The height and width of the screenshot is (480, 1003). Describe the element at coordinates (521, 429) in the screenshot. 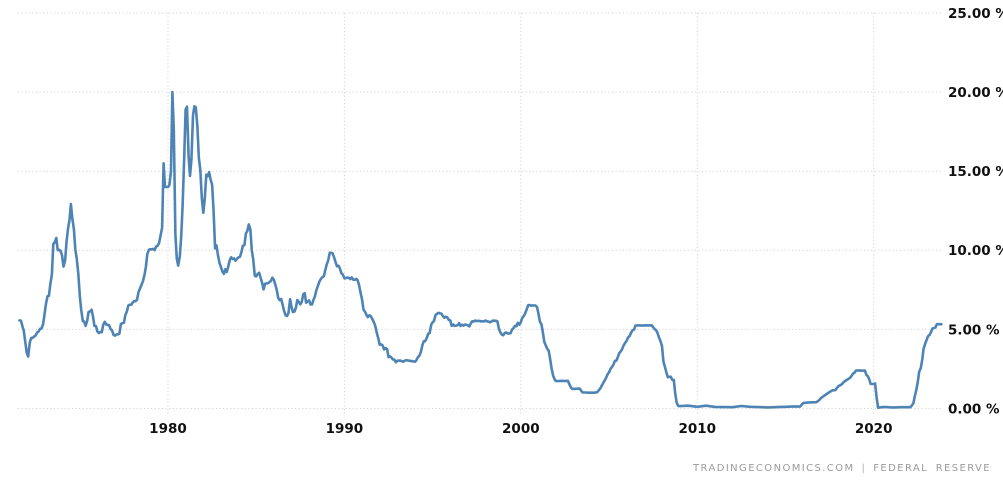

I see `x-axis-tick-label: 2000` at that location.